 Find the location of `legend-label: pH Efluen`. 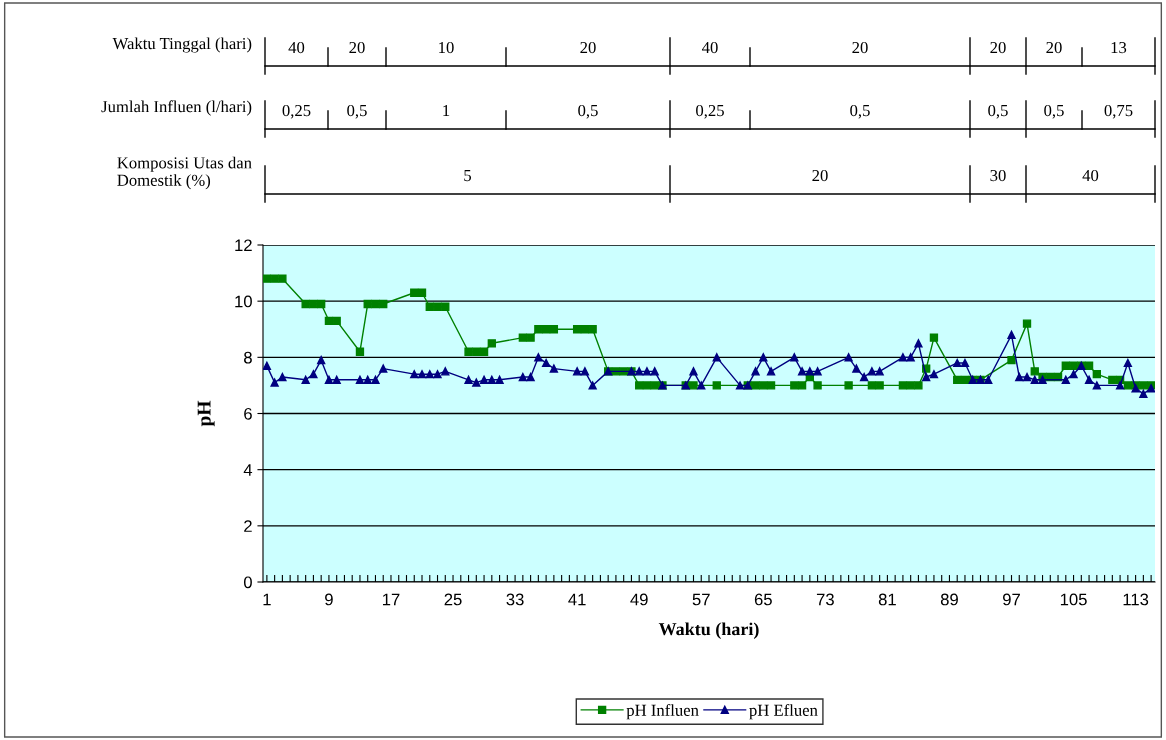

legend-label: pH Efluen is located at coordinates (783, 711).